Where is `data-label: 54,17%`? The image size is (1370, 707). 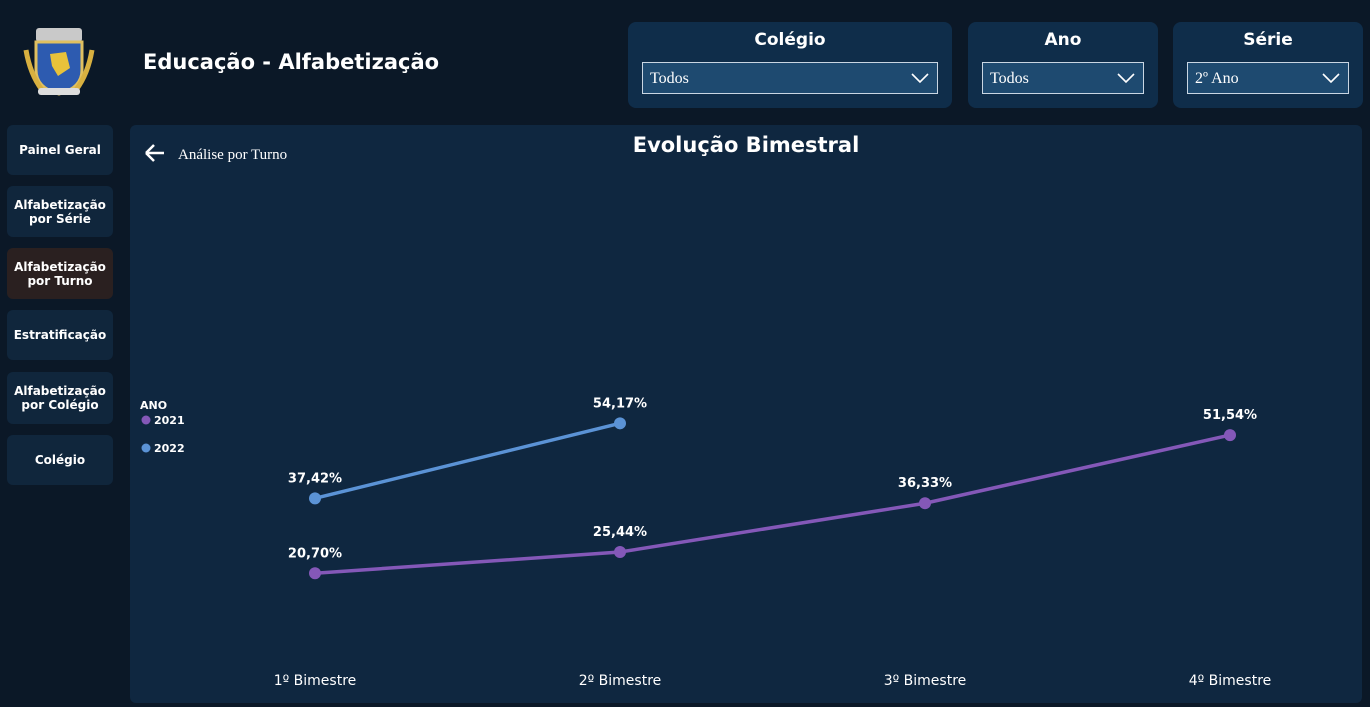 data-label: 54,17% is located at coordinates (620, 403).